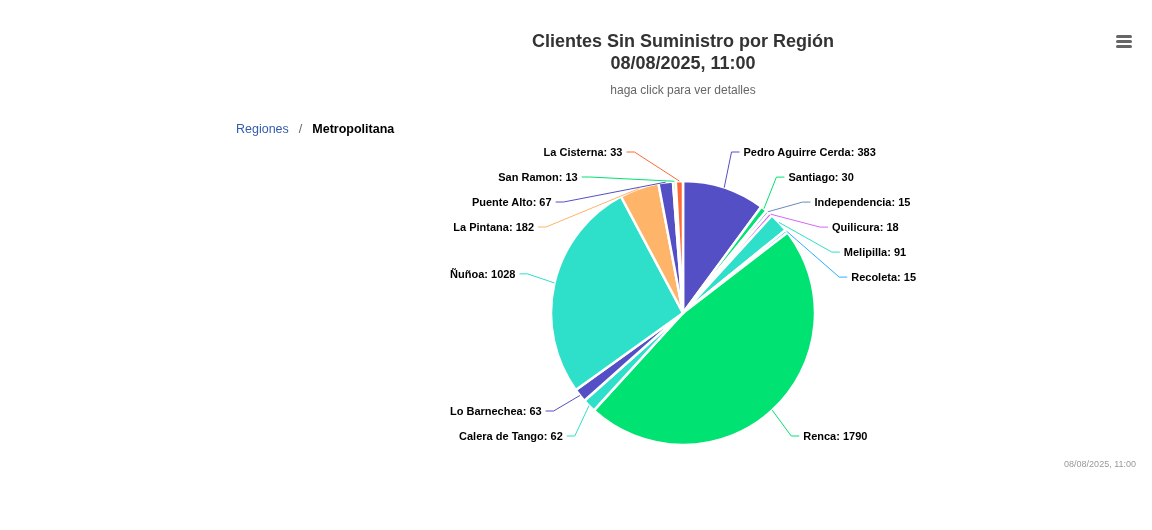 Image resolution: width=1152 pixels, height=530 pixels. I want to click on slice-label: Lo Barnechea: 63, so click(495, 410).